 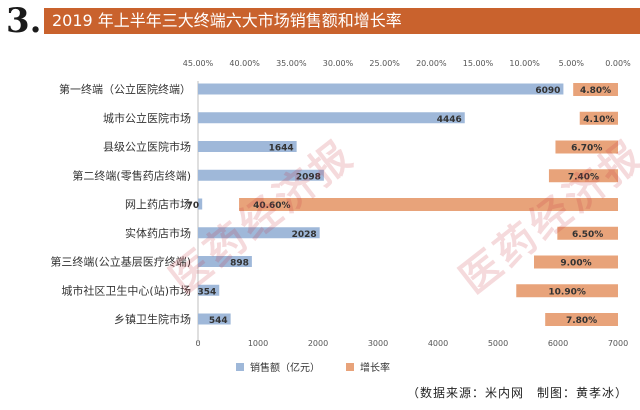 What do you see at coordinates (438, 343) in the screenshot?
I see `bottom-tick-label: 4000` at bounding box center [438, 343].